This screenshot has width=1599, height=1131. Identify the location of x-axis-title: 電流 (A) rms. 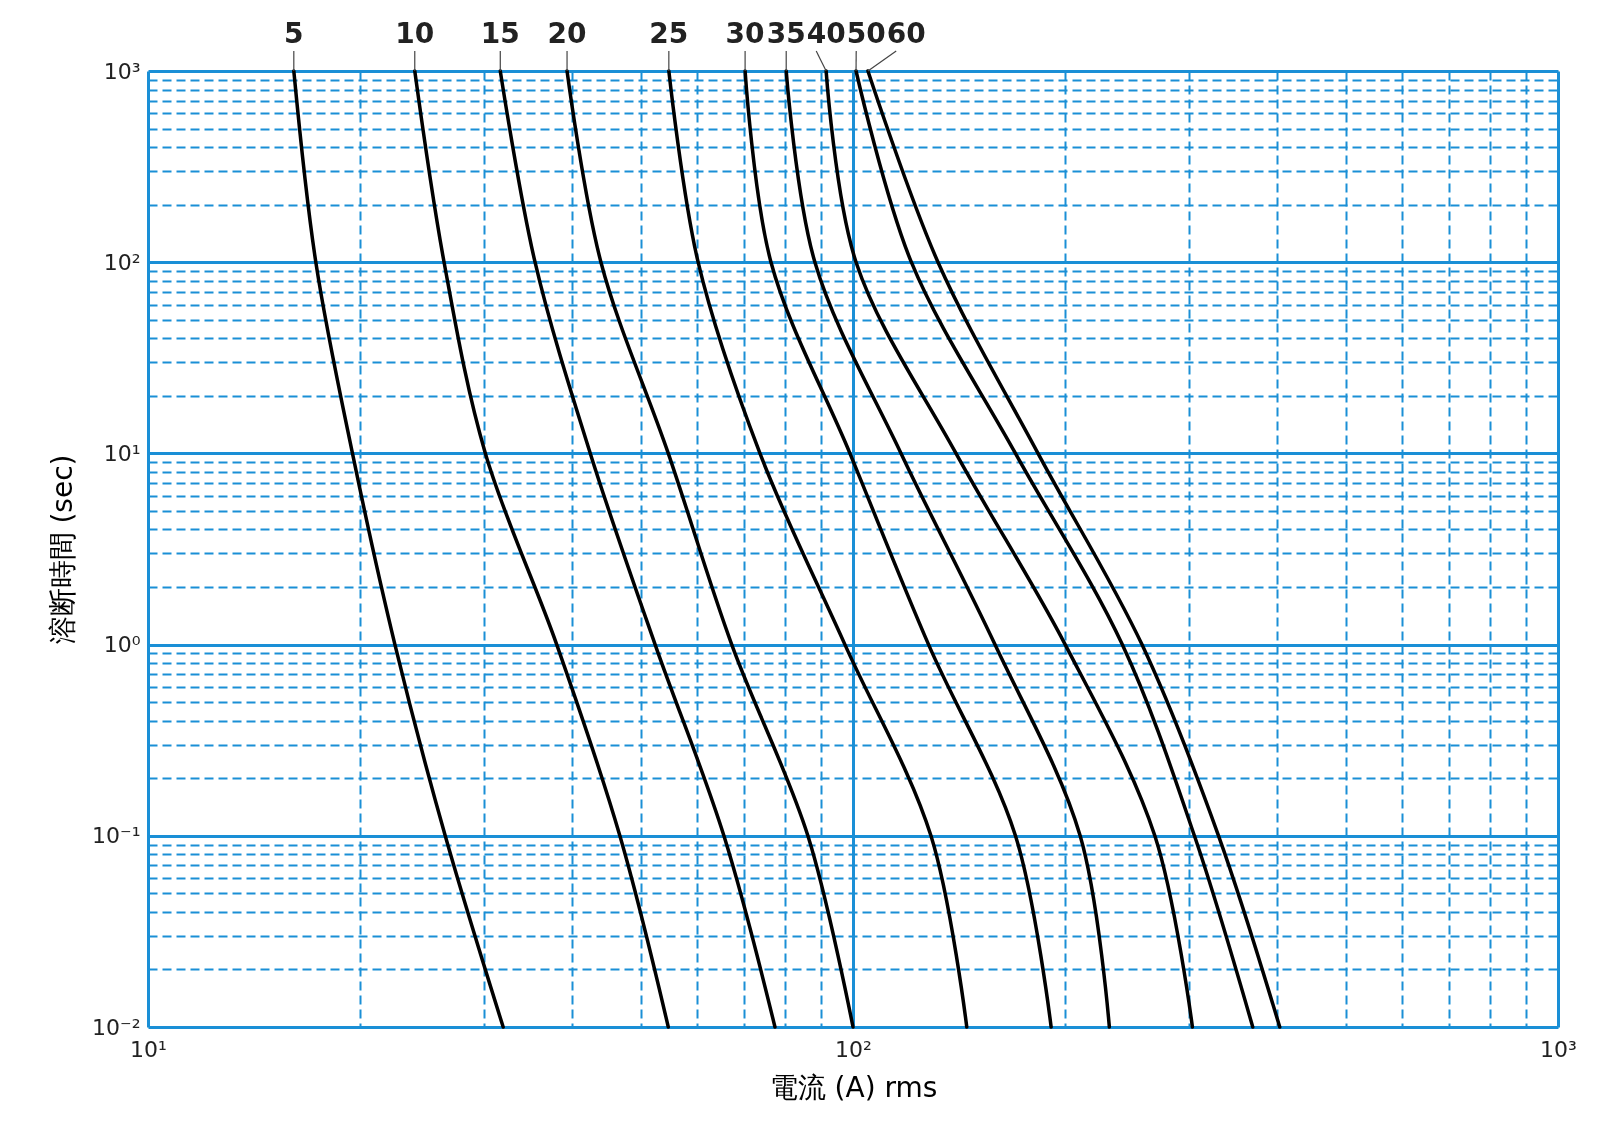
(853, 1087).